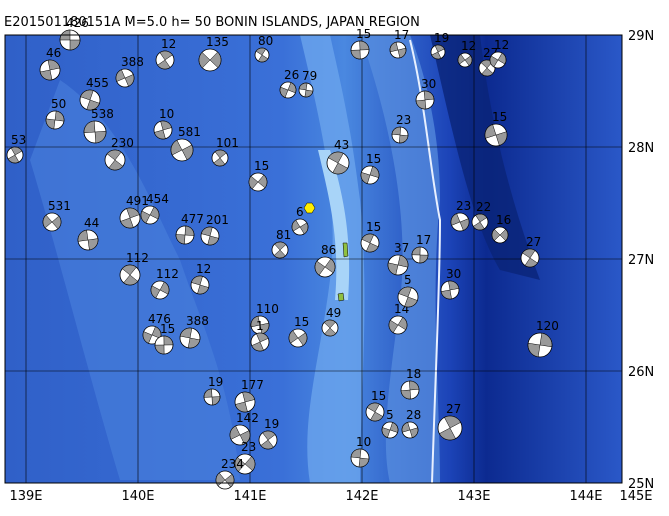  I want to click on lat-label: 27N, so click(641, 260).